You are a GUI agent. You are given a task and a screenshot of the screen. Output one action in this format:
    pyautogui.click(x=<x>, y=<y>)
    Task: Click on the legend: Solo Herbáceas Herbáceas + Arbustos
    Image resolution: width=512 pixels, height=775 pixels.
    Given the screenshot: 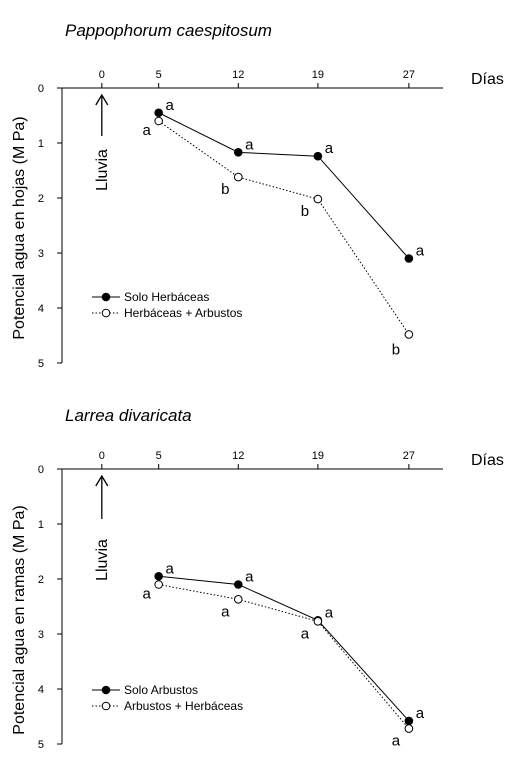 What is the action you would take?
    pyautogui.click(x=167, y=305)
    